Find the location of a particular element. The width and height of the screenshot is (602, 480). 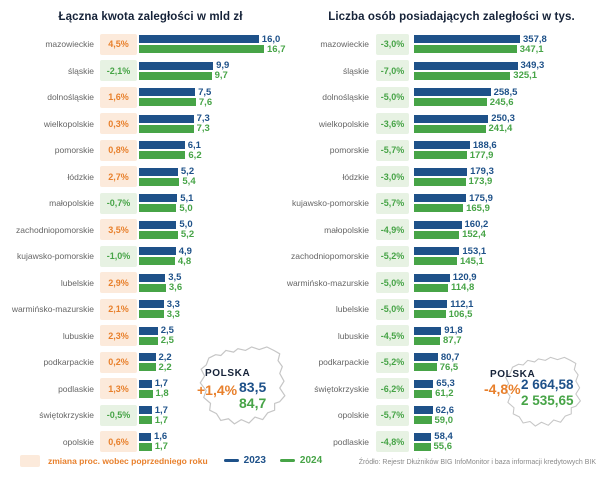

polska-pct-change: -4,8% is located at coordinates (502, 389).